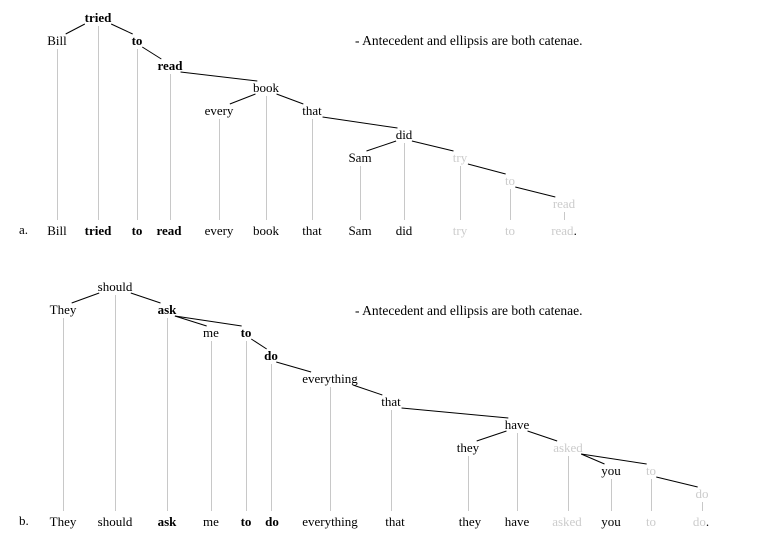 The width and height of the screenshot is (767, 551). I want to click on sentence-word: did, so click(404, 230).